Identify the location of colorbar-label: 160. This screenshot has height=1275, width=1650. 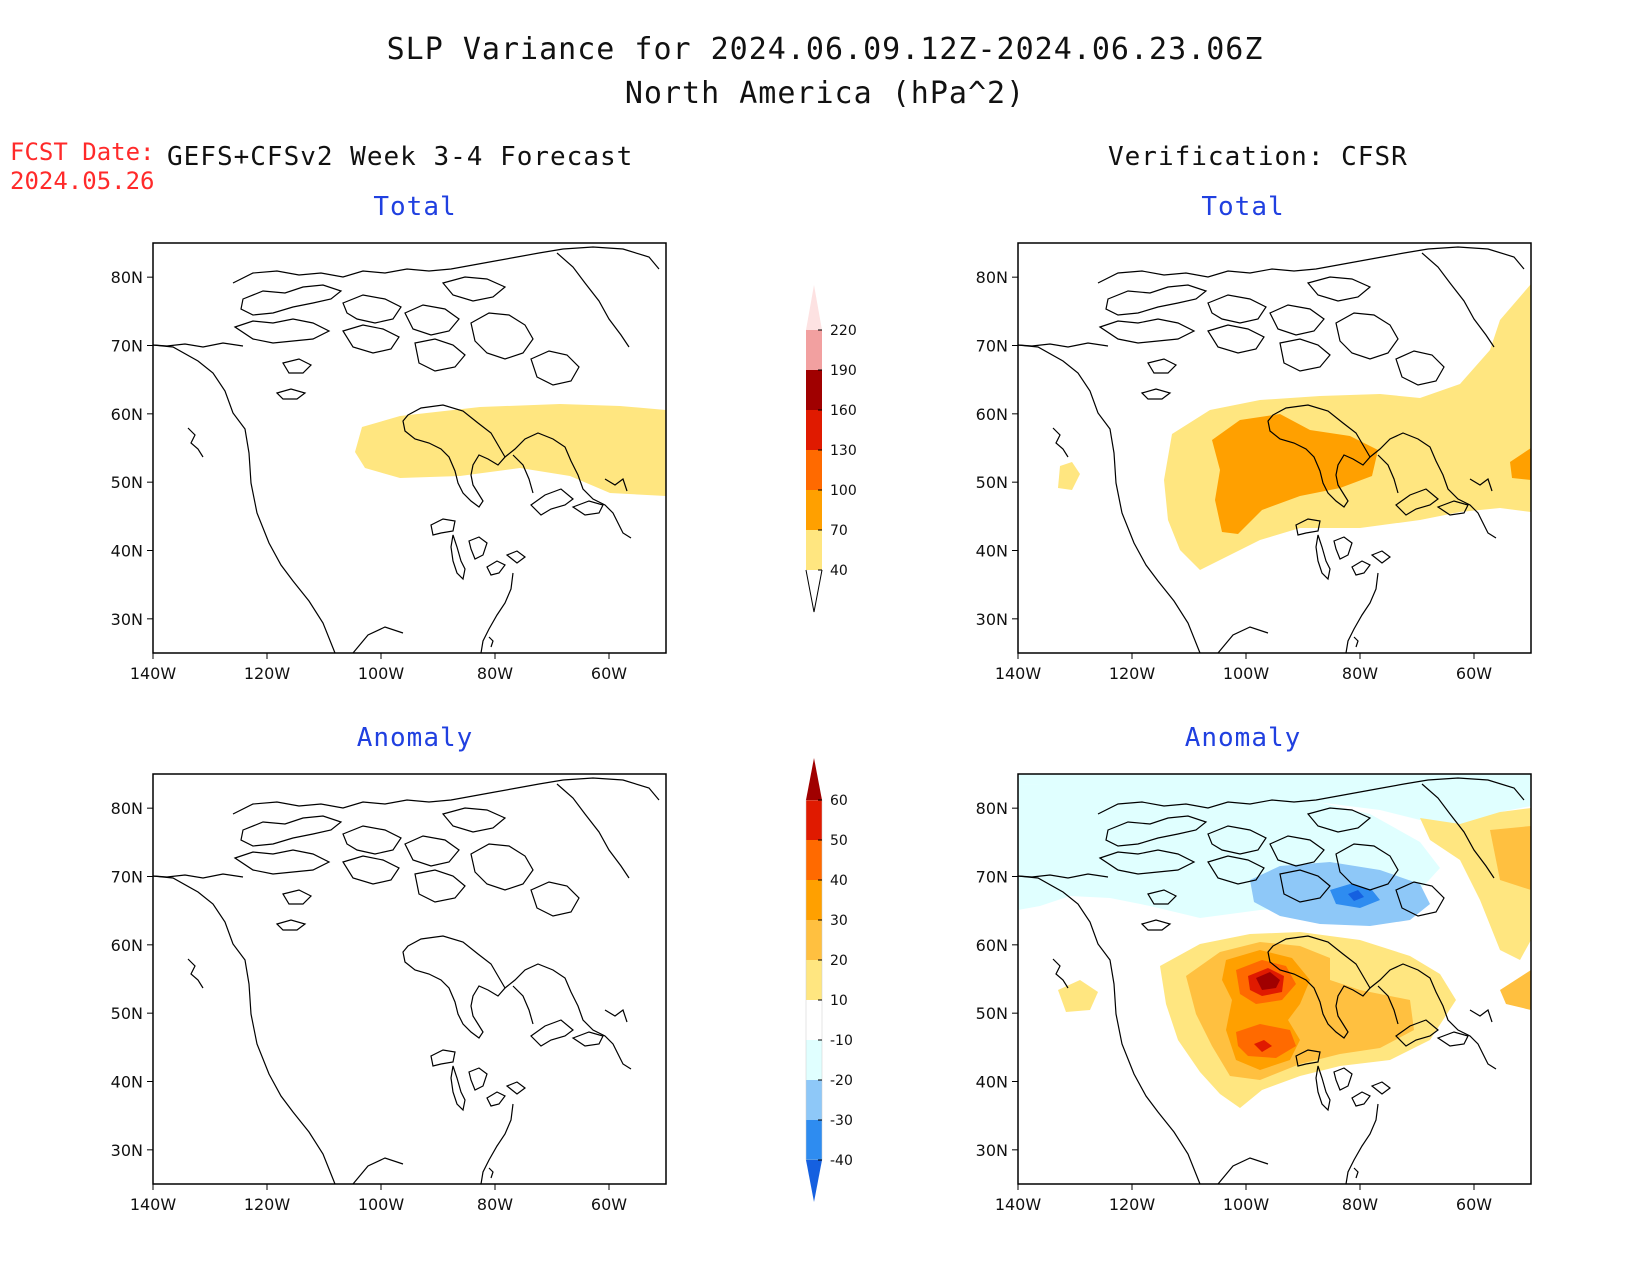
(843, 411).